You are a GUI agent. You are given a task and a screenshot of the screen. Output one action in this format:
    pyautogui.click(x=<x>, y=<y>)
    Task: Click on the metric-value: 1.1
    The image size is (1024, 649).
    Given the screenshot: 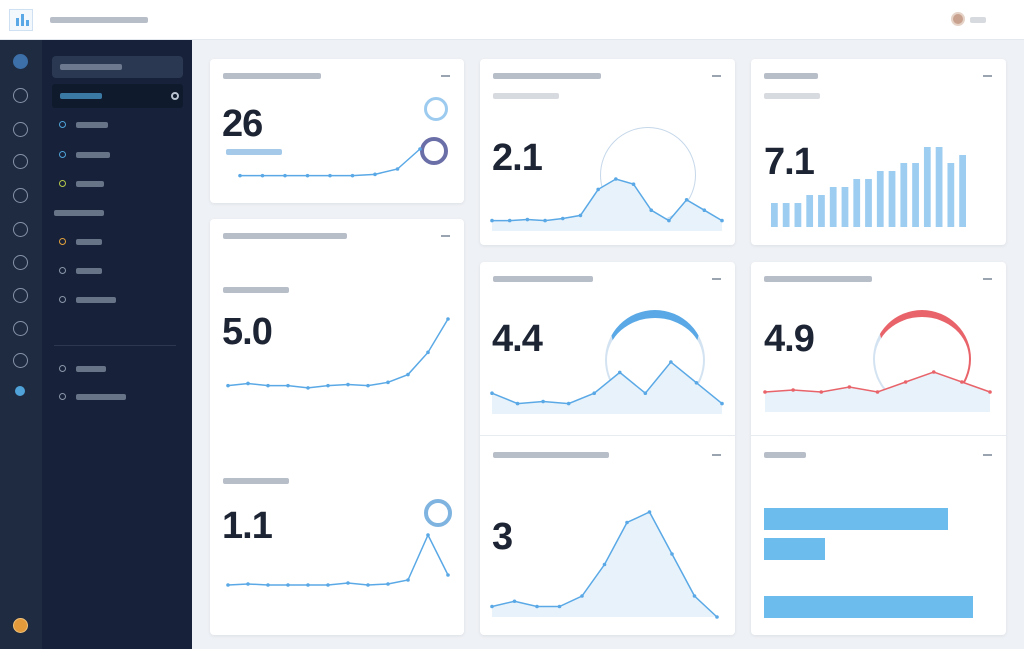 What is the action you would take?
    pyautogui.click(x=247, y=526)
    